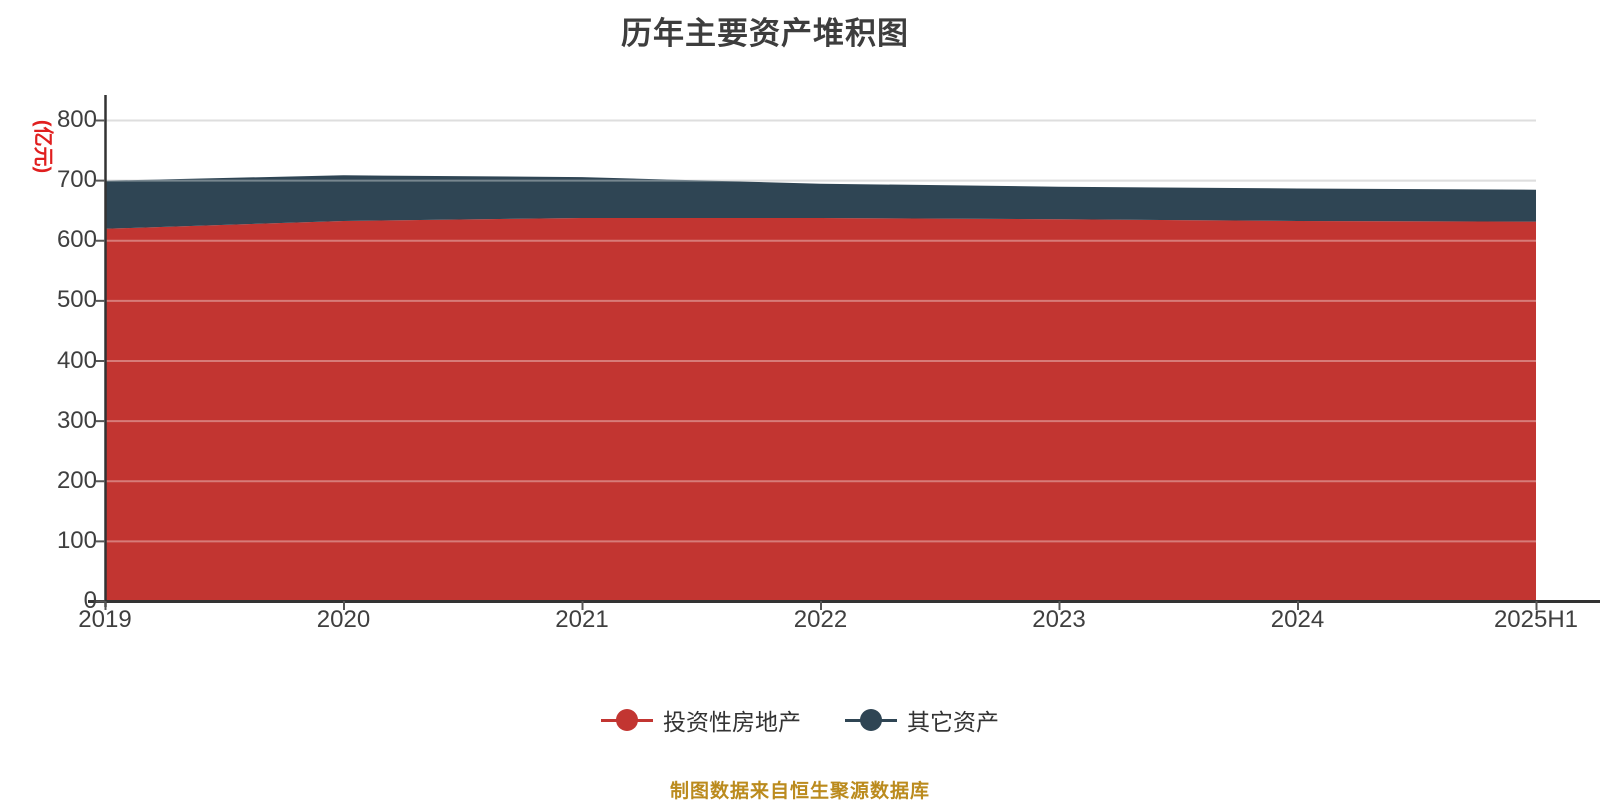  Describe the element at coordinates (820, 202) in the screenshot. I see `area-series-other-assets` at that location.